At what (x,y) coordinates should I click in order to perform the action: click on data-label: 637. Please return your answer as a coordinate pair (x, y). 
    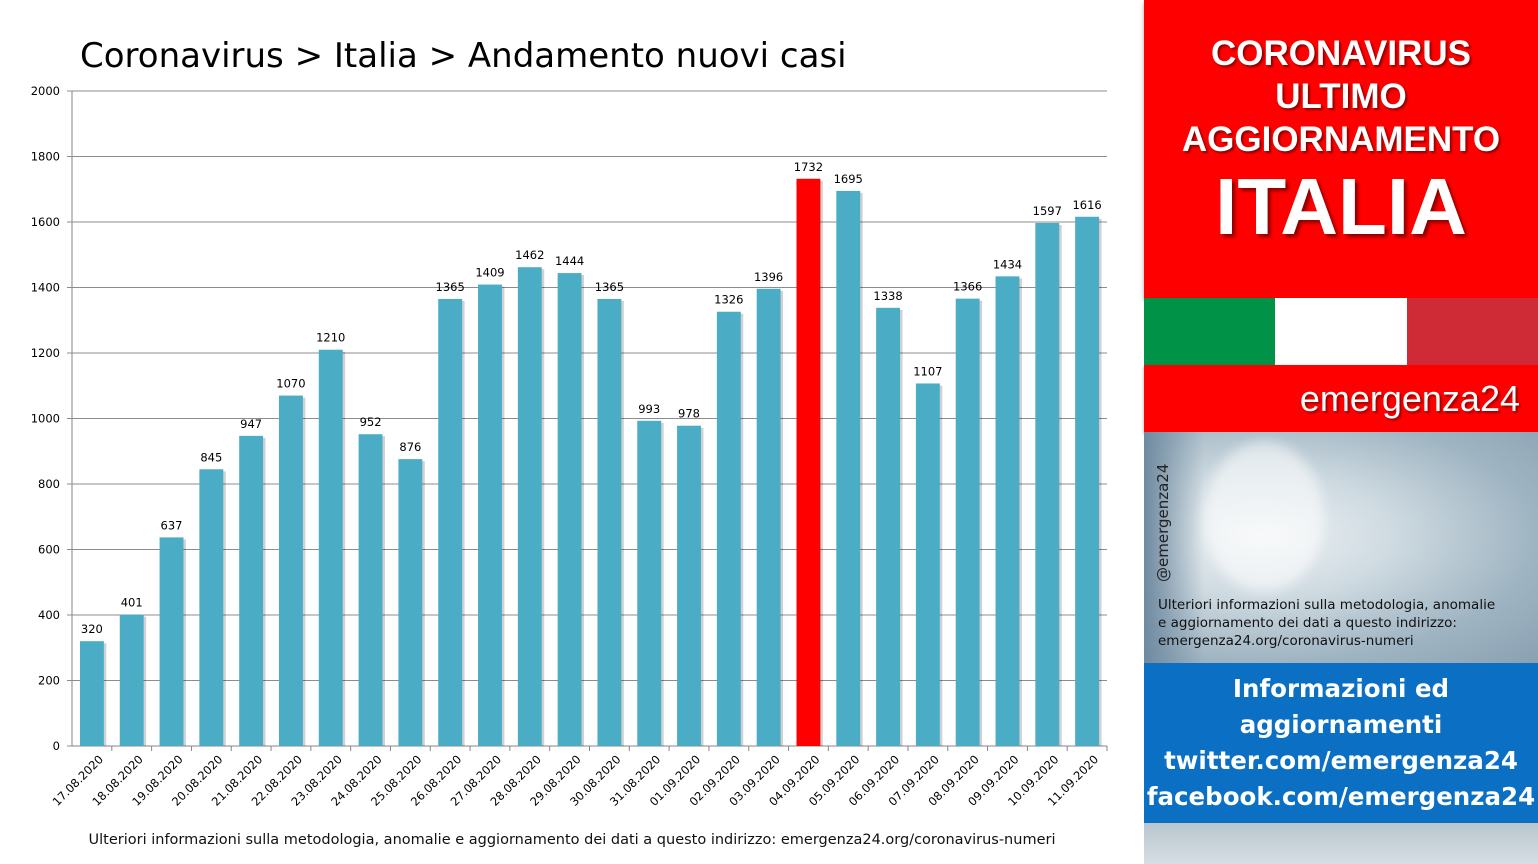
    Looking at the image, I should click on (172, 525).